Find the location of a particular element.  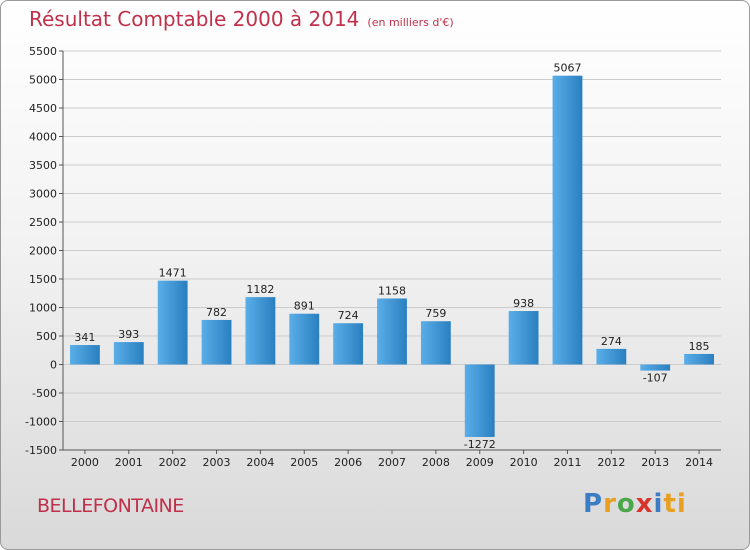

bar-2007 is located at coordinates (392, 331).